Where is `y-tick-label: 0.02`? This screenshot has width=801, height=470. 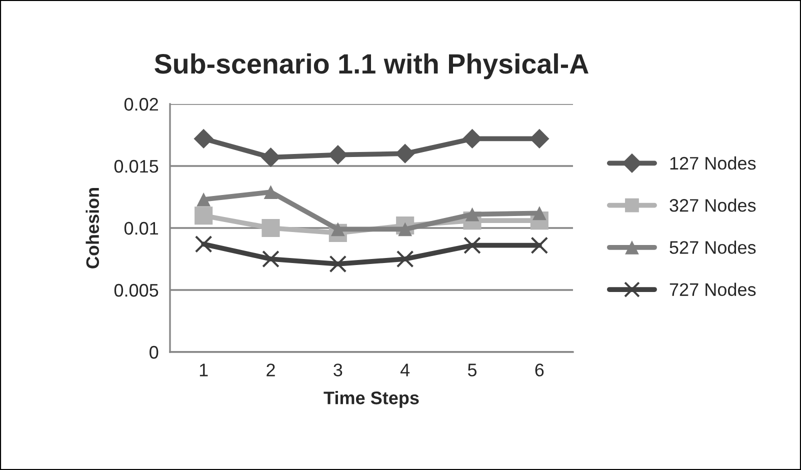
y-tick-label: 0.02 is located at coordinates (141, 104).